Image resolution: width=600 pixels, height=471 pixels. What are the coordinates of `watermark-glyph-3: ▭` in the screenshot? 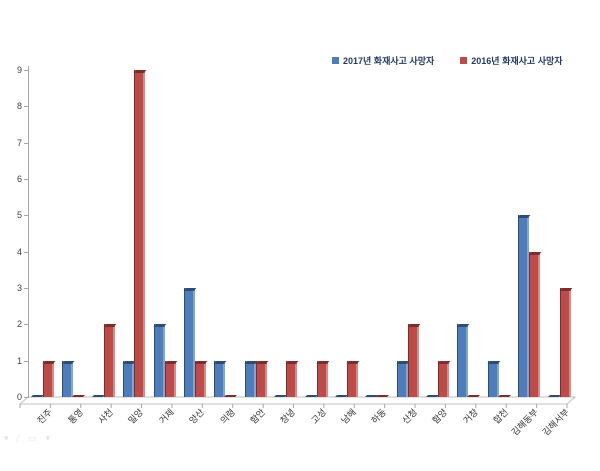 It's located at (32, 438).